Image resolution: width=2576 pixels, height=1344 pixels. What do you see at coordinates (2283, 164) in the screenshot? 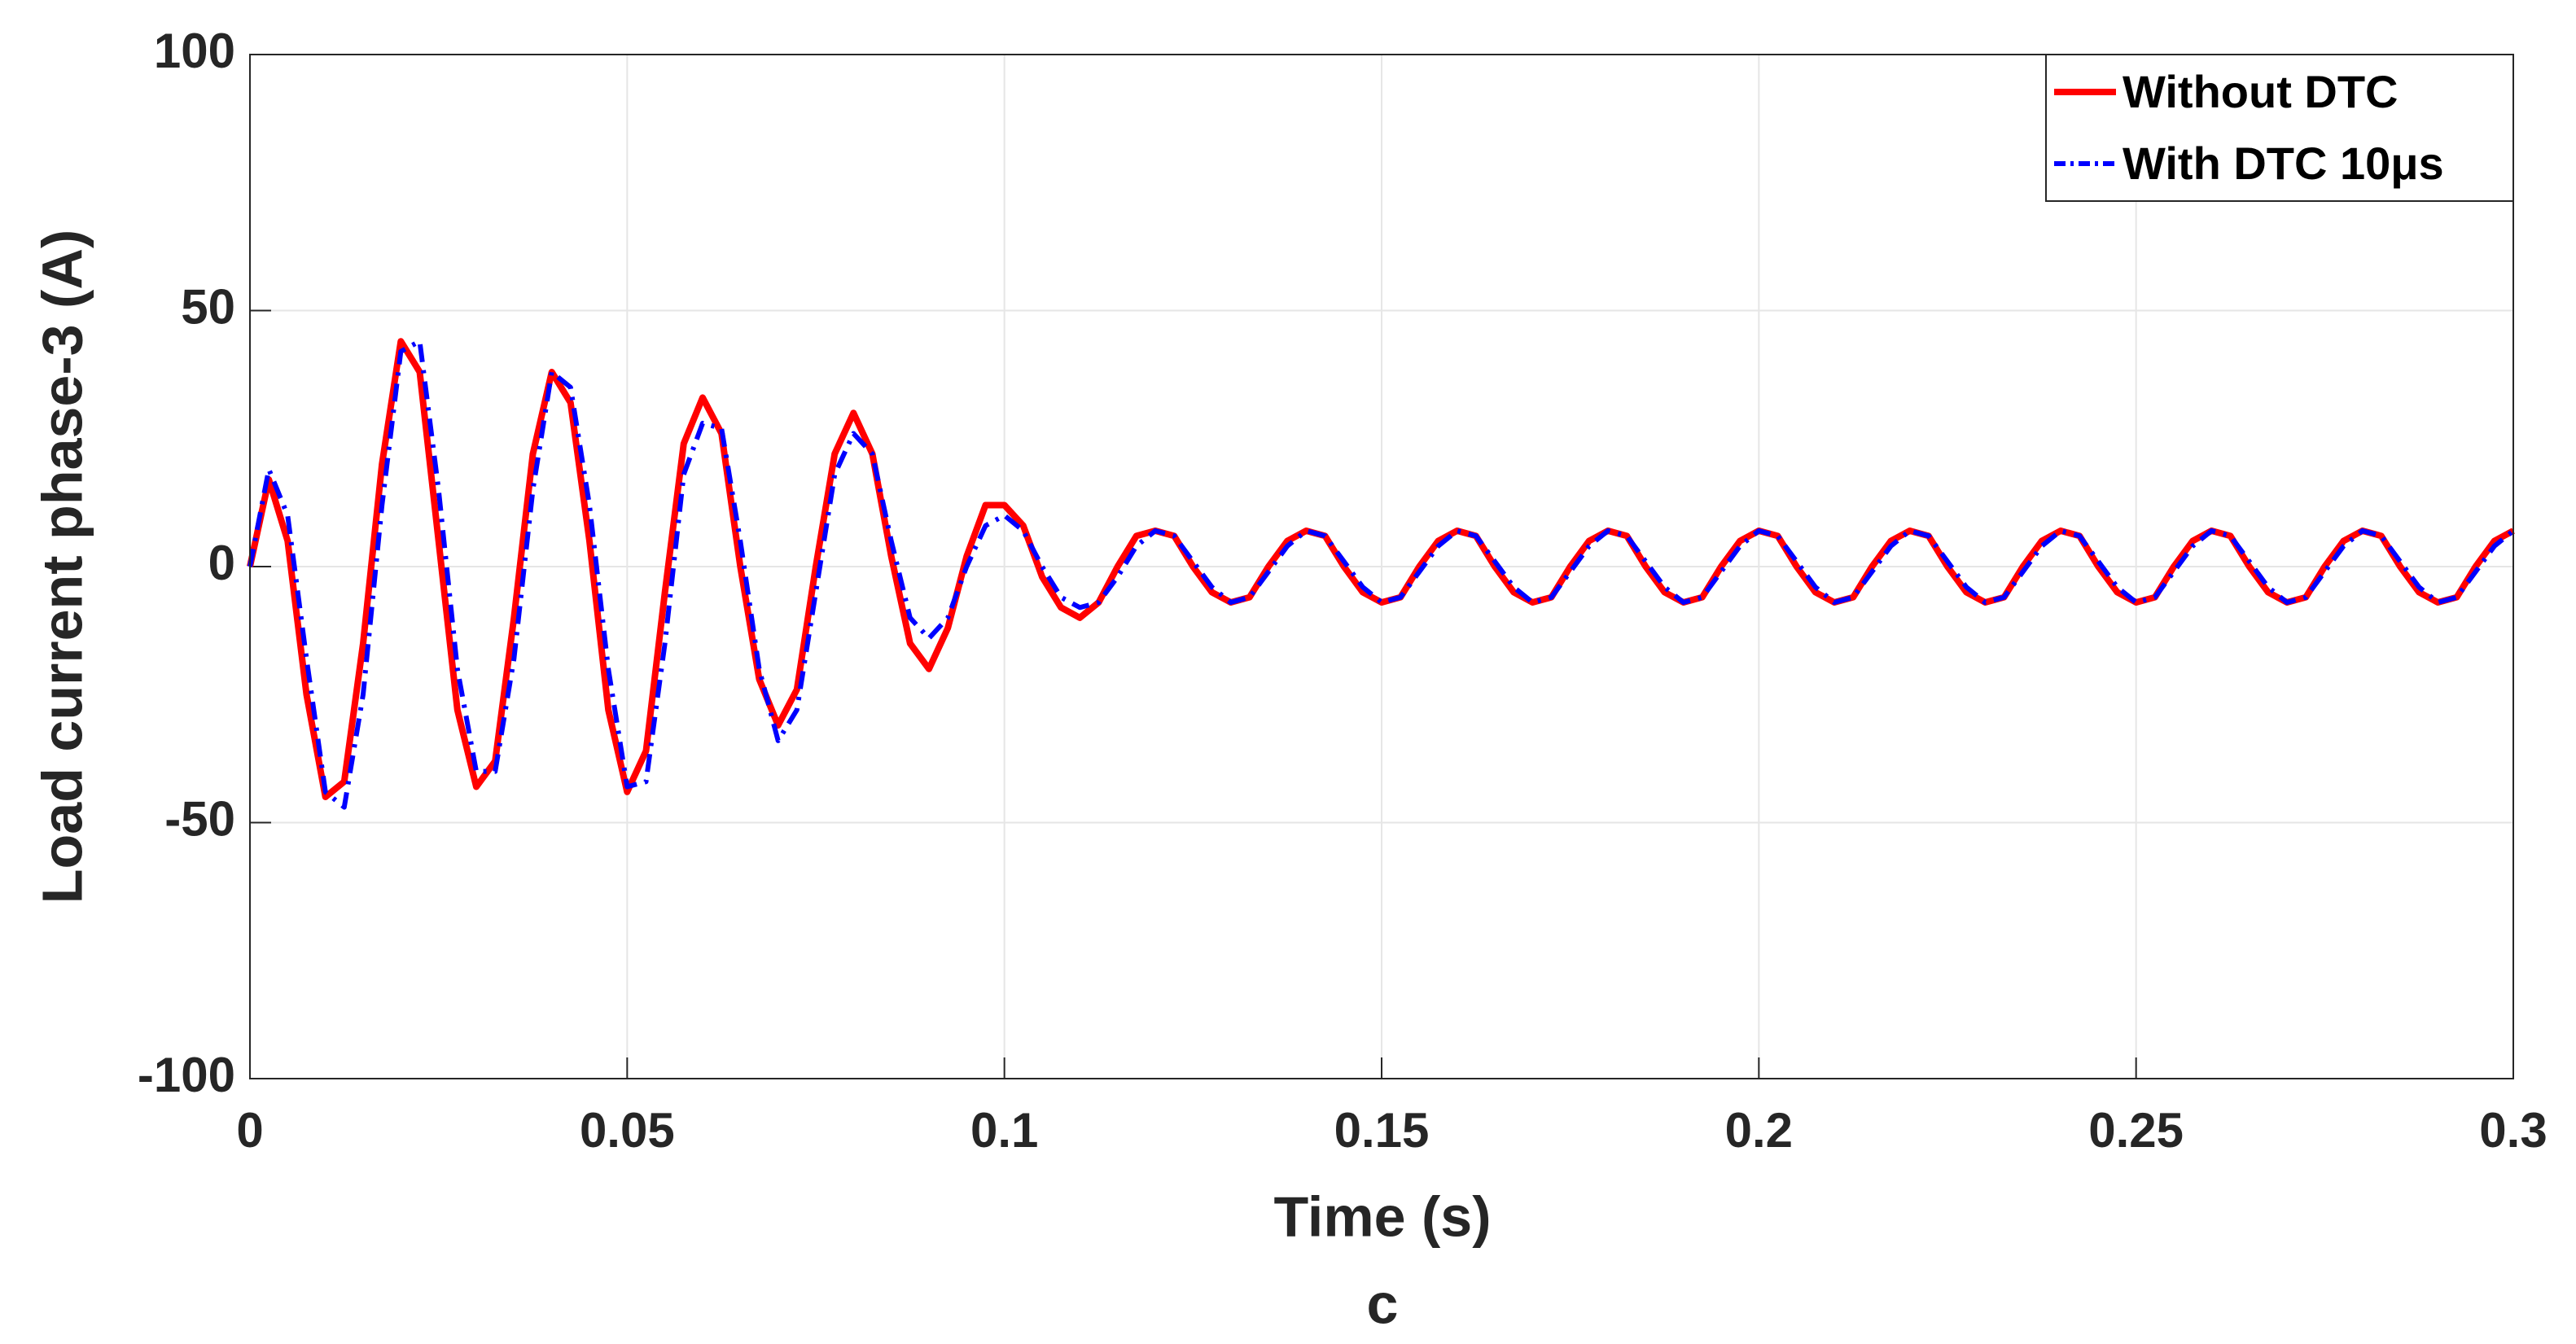
I see `legend-label: With DTC 10μs` at bounding box center [2283, 164].